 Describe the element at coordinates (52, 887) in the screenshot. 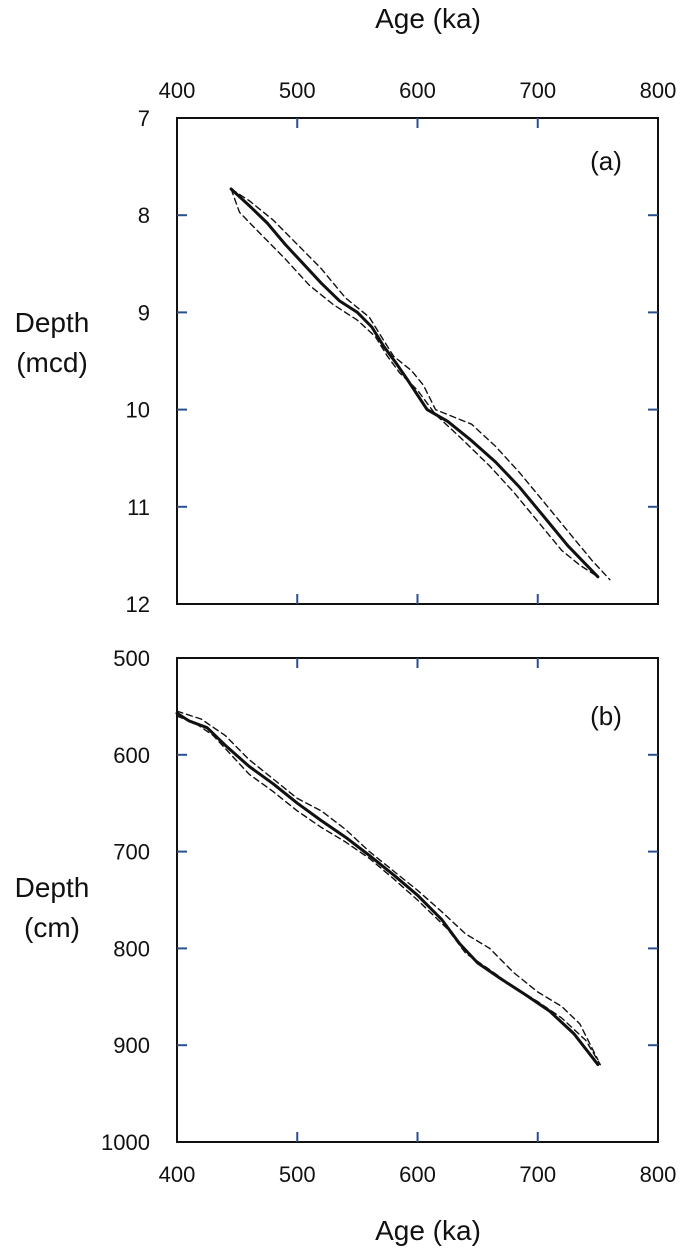

I see `panel-b-y-axis-title-line1: Depth` at that location.